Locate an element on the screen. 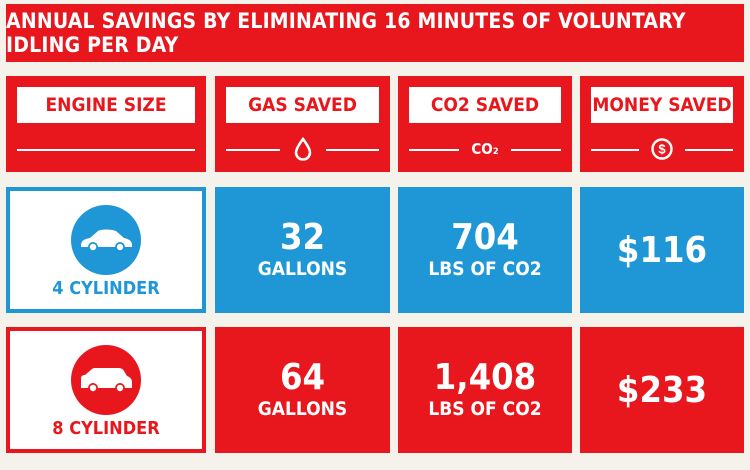  sedan-car-icon is located at coordinates (106, 240).